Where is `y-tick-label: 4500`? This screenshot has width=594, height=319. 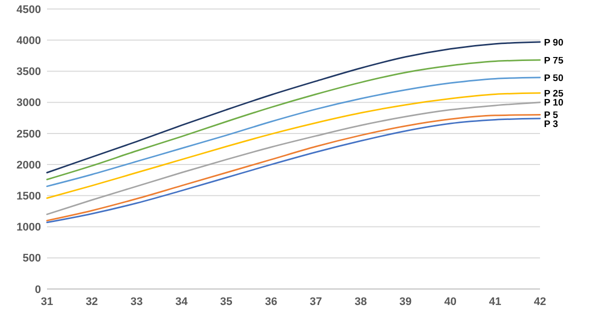 y-tick-label: 4500 is located at coordinates (28, 10).